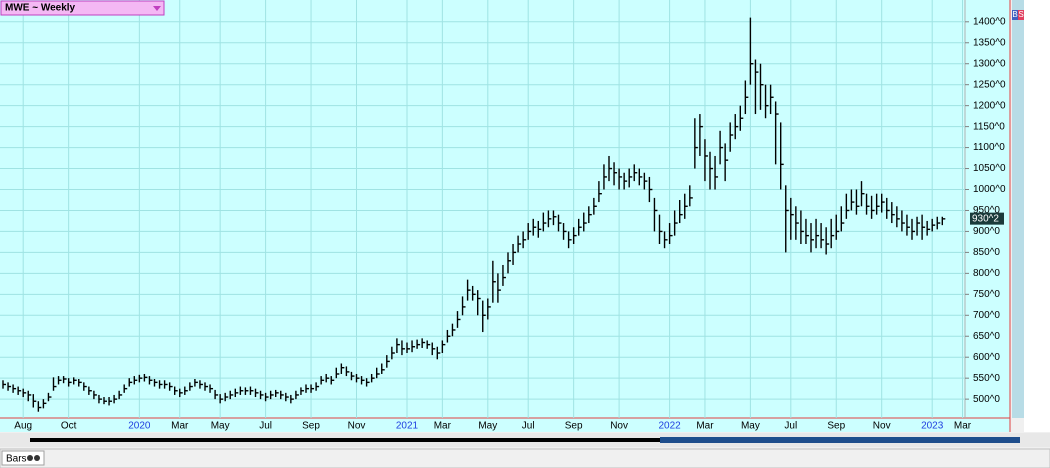 The width and height of the screenshot is (1050, 468). What do you see at coordinates (989, 168) in the screenshot?
I see `y-tick-label: 1050^0` at bounding box center [989, 168].